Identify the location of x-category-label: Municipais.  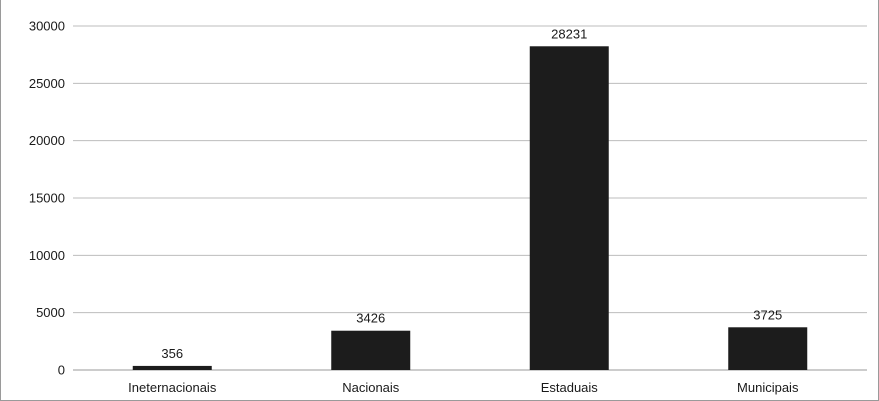
(768, 387).